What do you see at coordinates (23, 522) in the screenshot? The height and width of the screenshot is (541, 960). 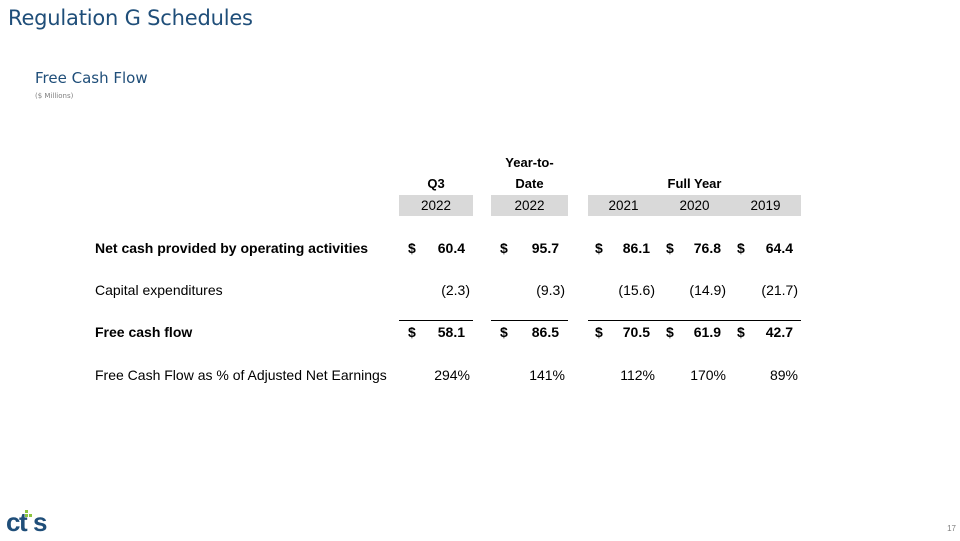 I see `logo-t: t` at bounding box center [23, 522].